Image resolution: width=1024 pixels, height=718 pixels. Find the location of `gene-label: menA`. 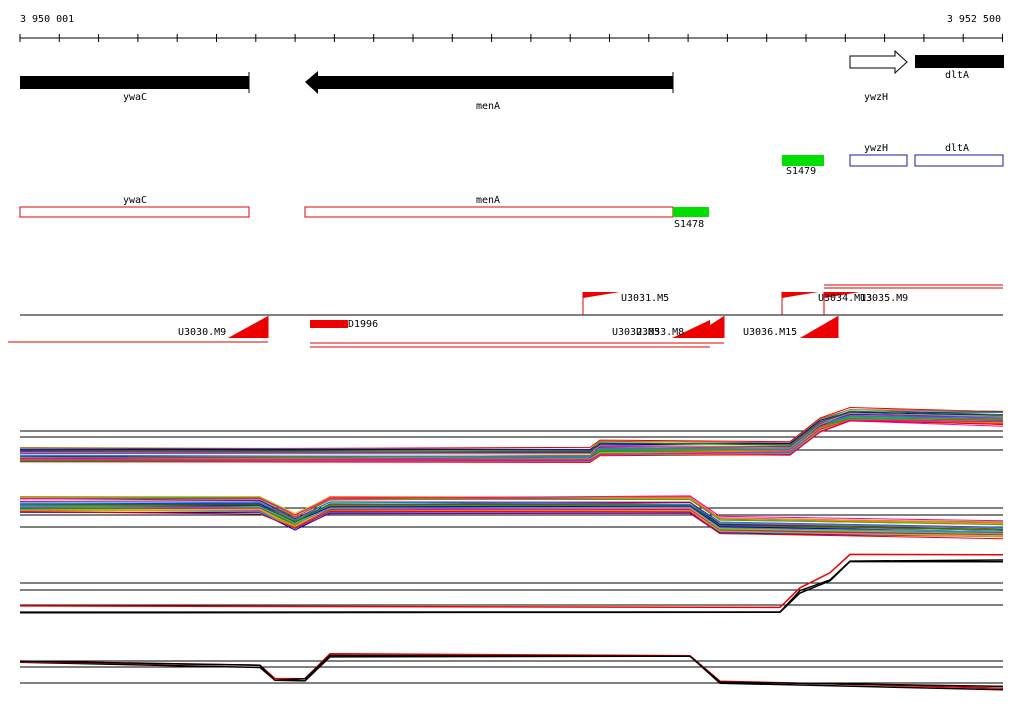

gene-label: menA is located at coordinates (488, 106).